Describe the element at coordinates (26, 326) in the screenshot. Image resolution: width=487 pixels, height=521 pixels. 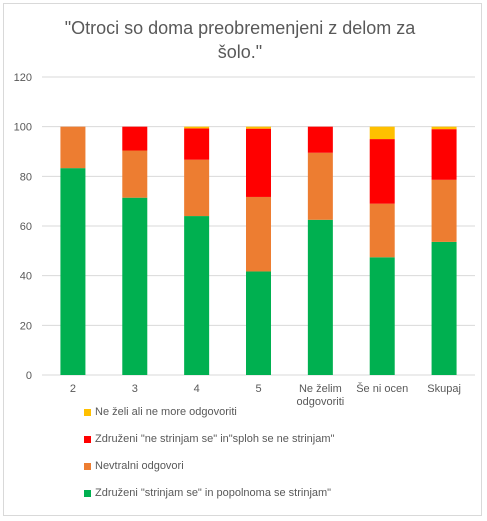
I see `y-tick-label: 20` at that location.